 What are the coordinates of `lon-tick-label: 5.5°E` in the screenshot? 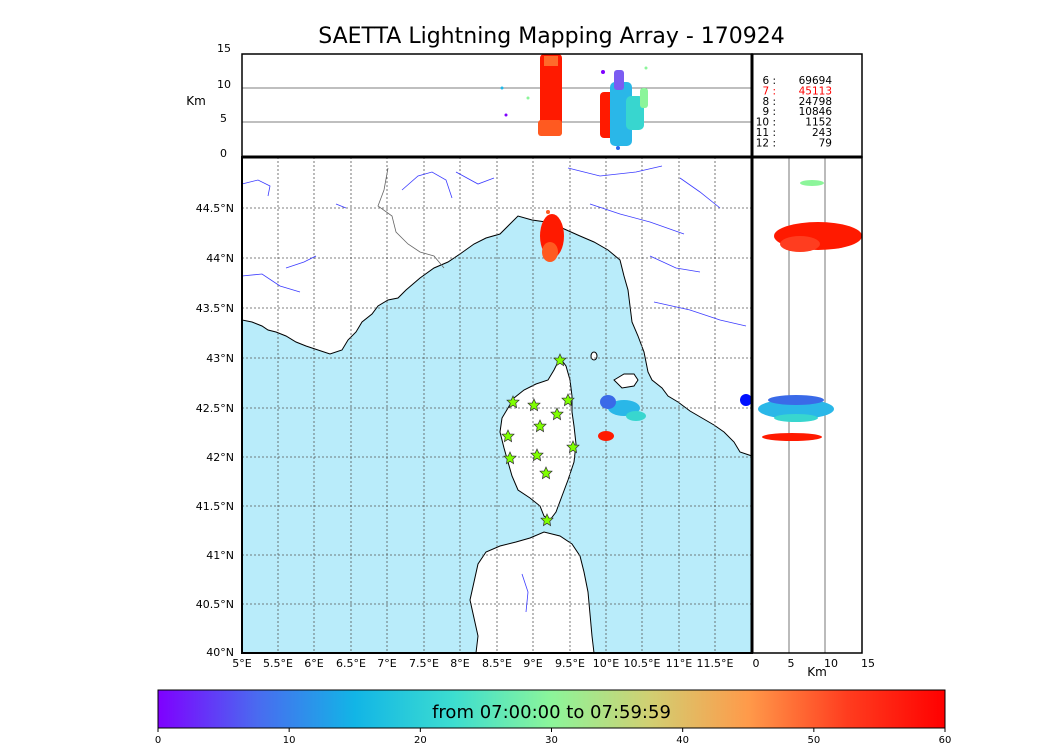 It's located at (278, 663).